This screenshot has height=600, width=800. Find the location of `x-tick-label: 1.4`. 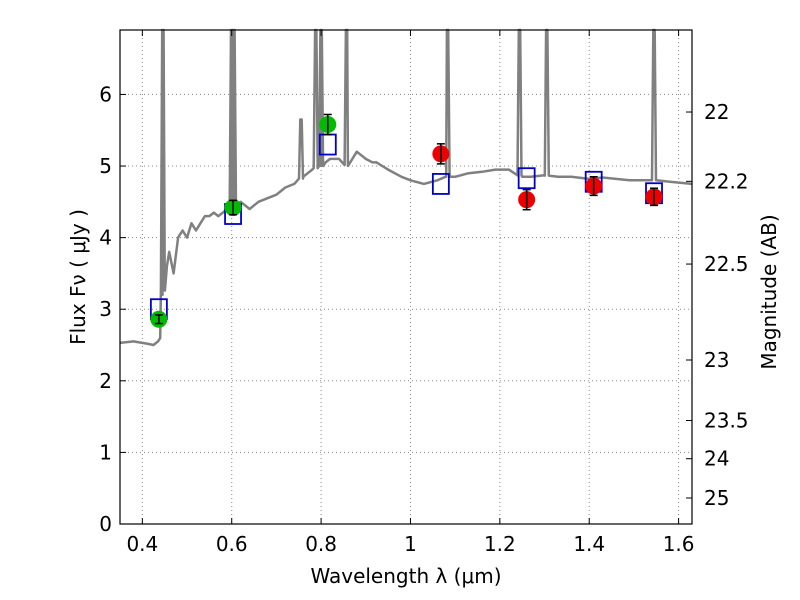

x-tick-label: 1.4 is located at coordinates (589, 544).